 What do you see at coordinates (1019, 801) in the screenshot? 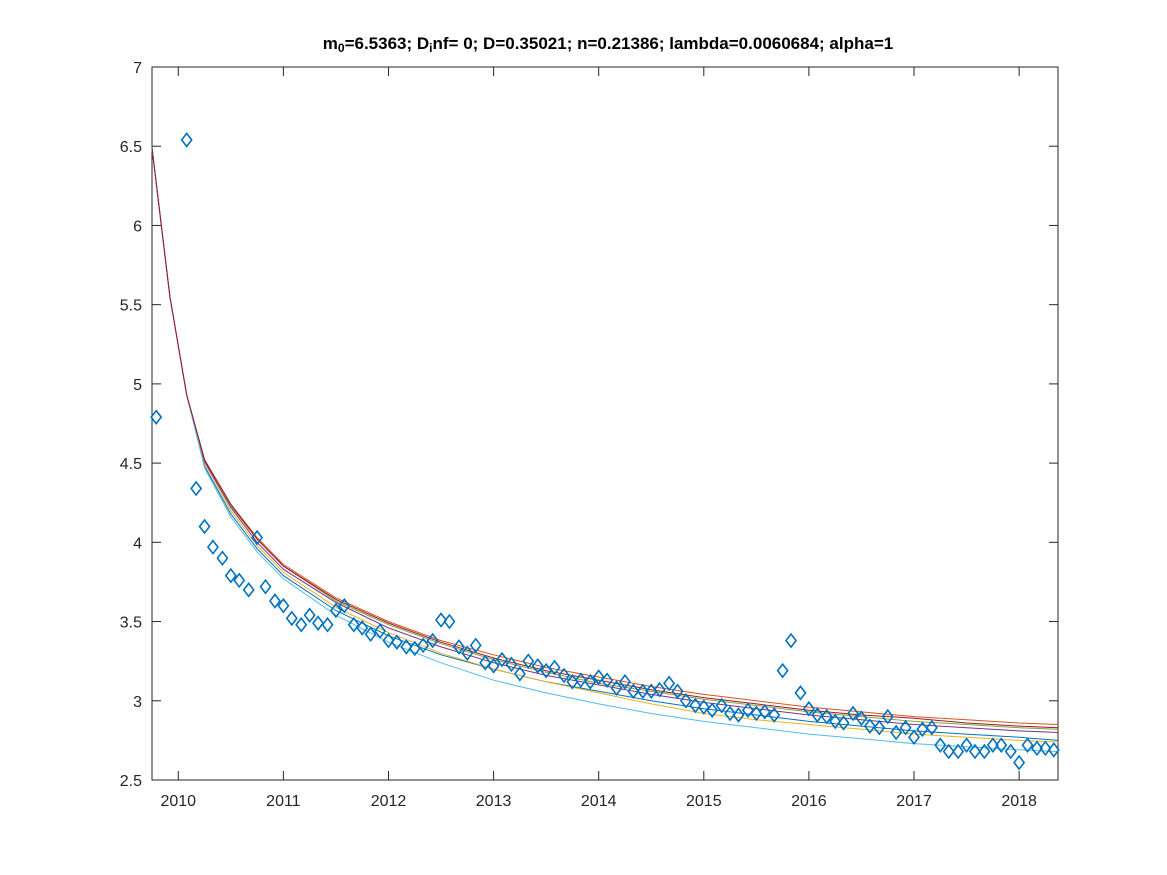
I see `x-tick-label: 2018` at bounding box center [1019, 801].